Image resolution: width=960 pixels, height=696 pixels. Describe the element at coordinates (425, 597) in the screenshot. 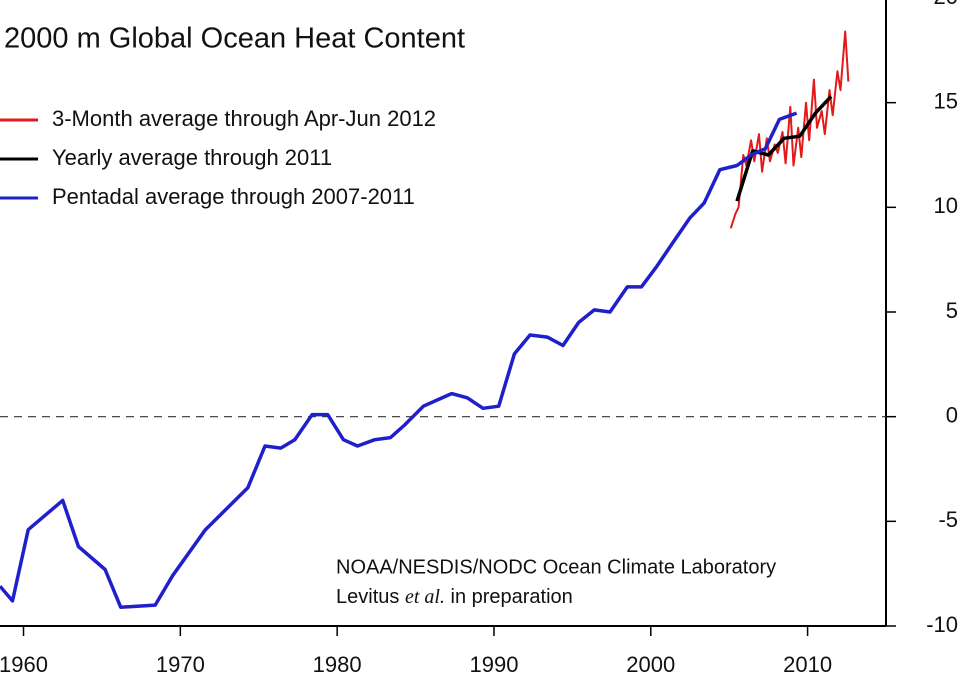

I see `annotation-part: et al.` at that location.